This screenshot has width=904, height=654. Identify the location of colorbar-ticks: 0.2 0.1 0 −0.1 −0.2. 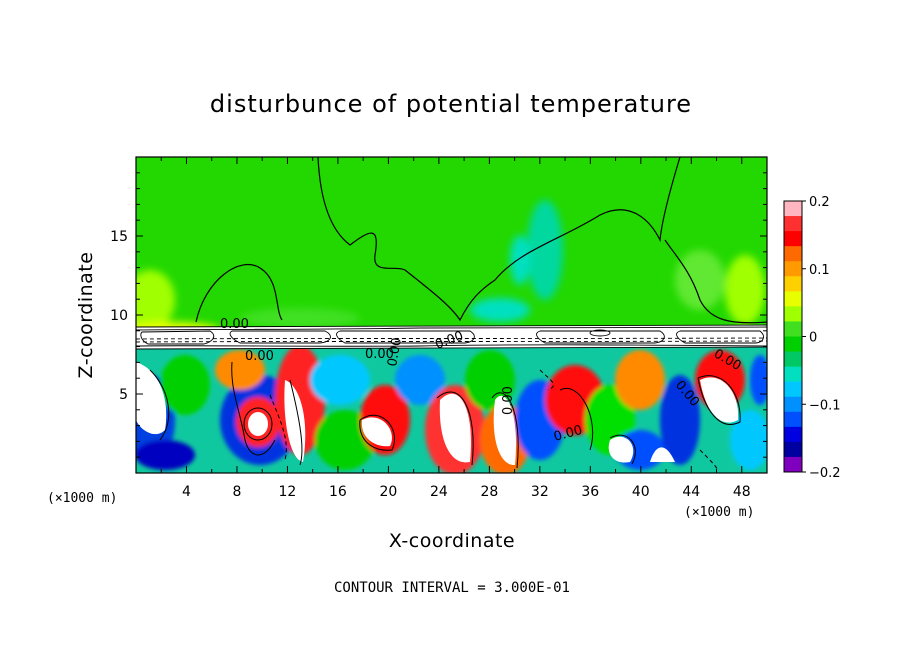
(821, 338).